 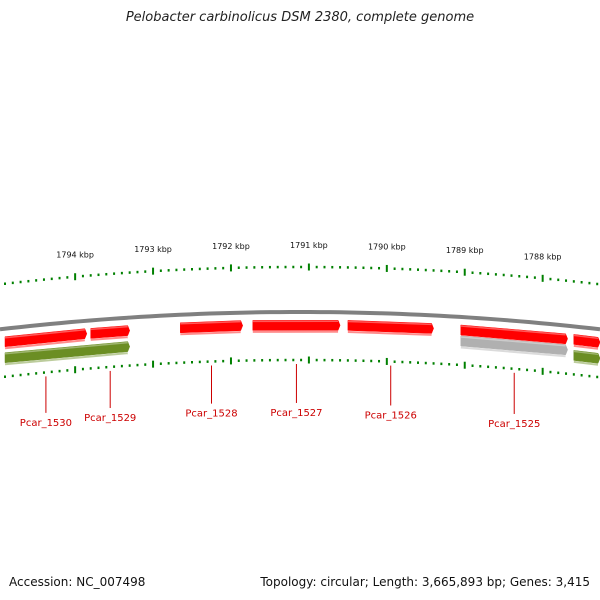 What do you see at coordinates (391, 415) in the screenshot?
I see `locus-label: Pcar_1526` at bounding box center [391, 415].